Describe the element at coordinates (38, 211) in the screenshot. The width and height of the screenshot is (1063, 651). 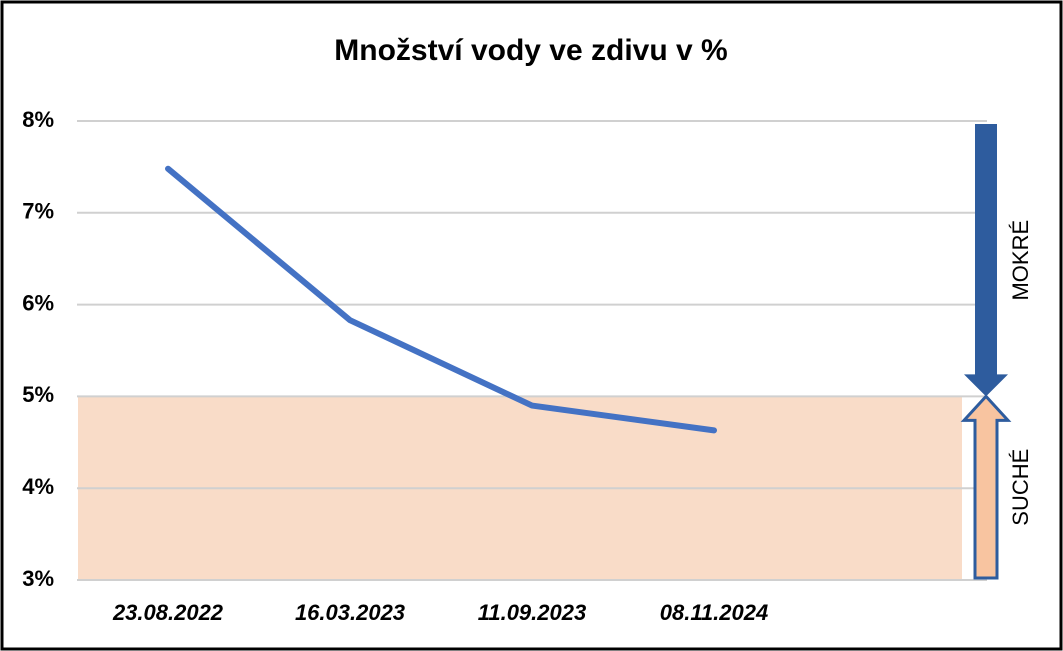
I see `y-tick-label: 7%` at that location.